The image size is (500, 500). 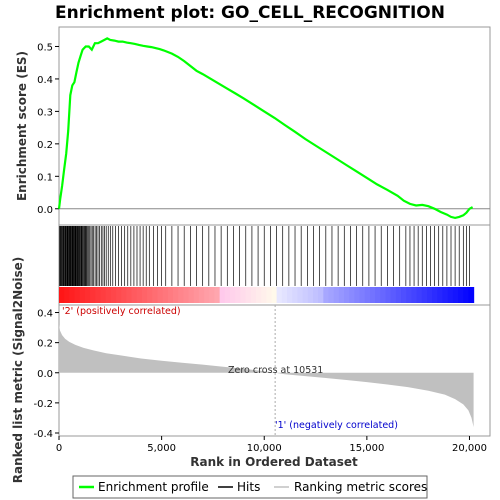 I want to click on hit-marks, so click(x=264, y=256).